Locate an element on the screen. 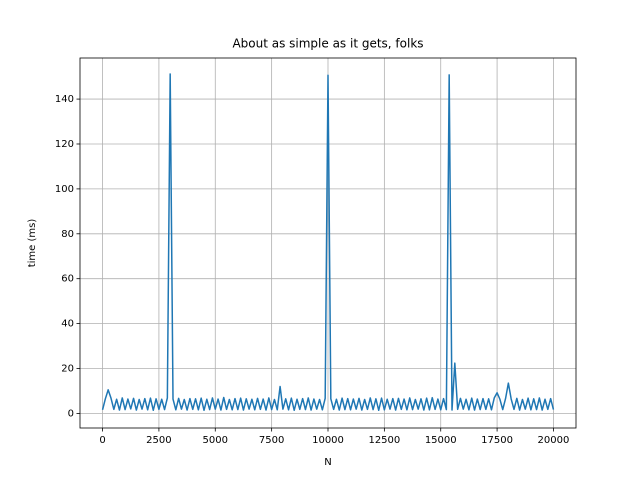 The height and width of the screenshot is (480, 640). y-axis-label: time (ms) is located at coordinates (32, 243).